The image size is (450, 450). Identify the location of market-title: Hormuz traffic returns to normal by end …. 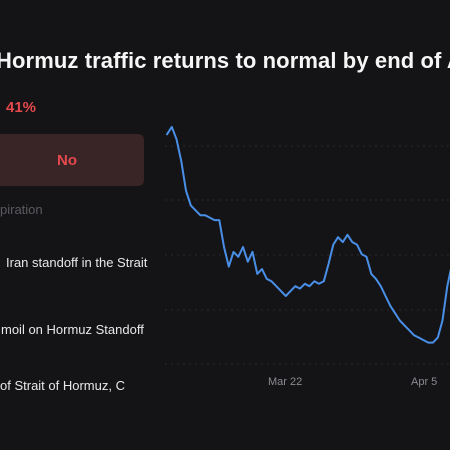
(225, 60).